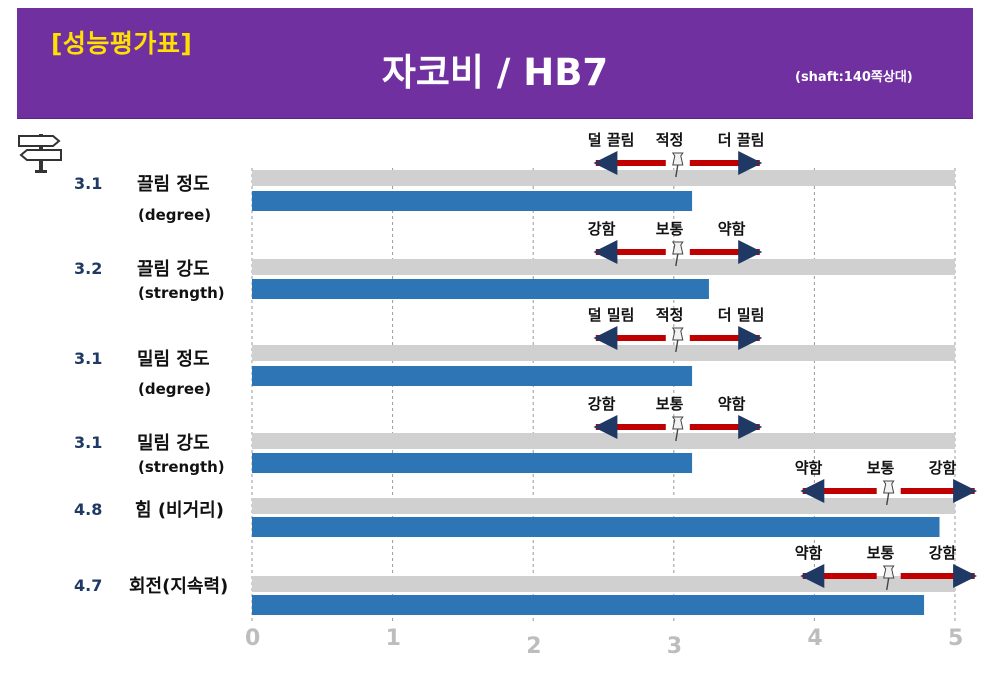 The width and height of the screenshot is (1000, 678). I want to click on row-name: 회전(지속력), so click(179, 586).